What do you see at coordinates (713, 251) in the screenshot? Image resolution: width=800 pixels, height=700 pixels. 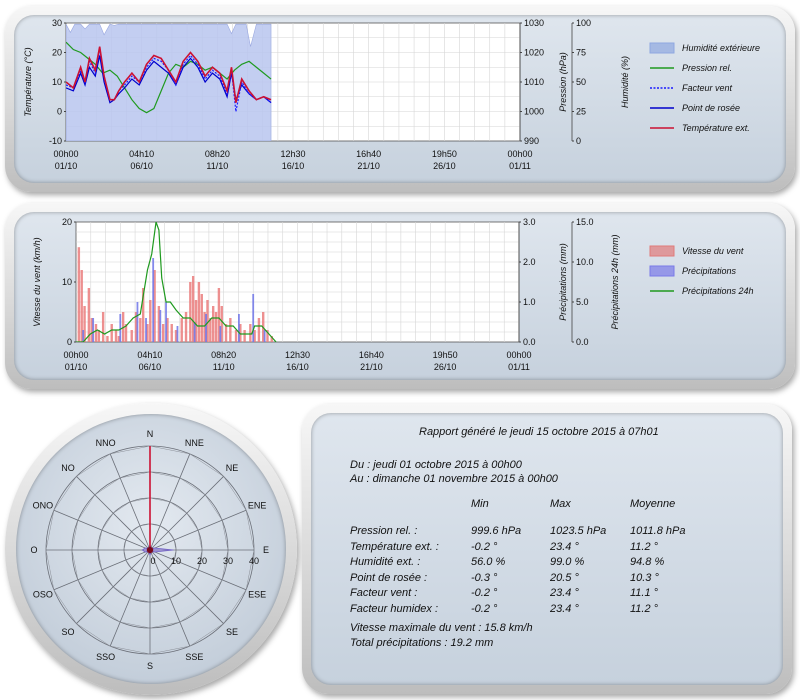 I see `legend-label: Vitesse du vent` at bounding box center [713, 251].